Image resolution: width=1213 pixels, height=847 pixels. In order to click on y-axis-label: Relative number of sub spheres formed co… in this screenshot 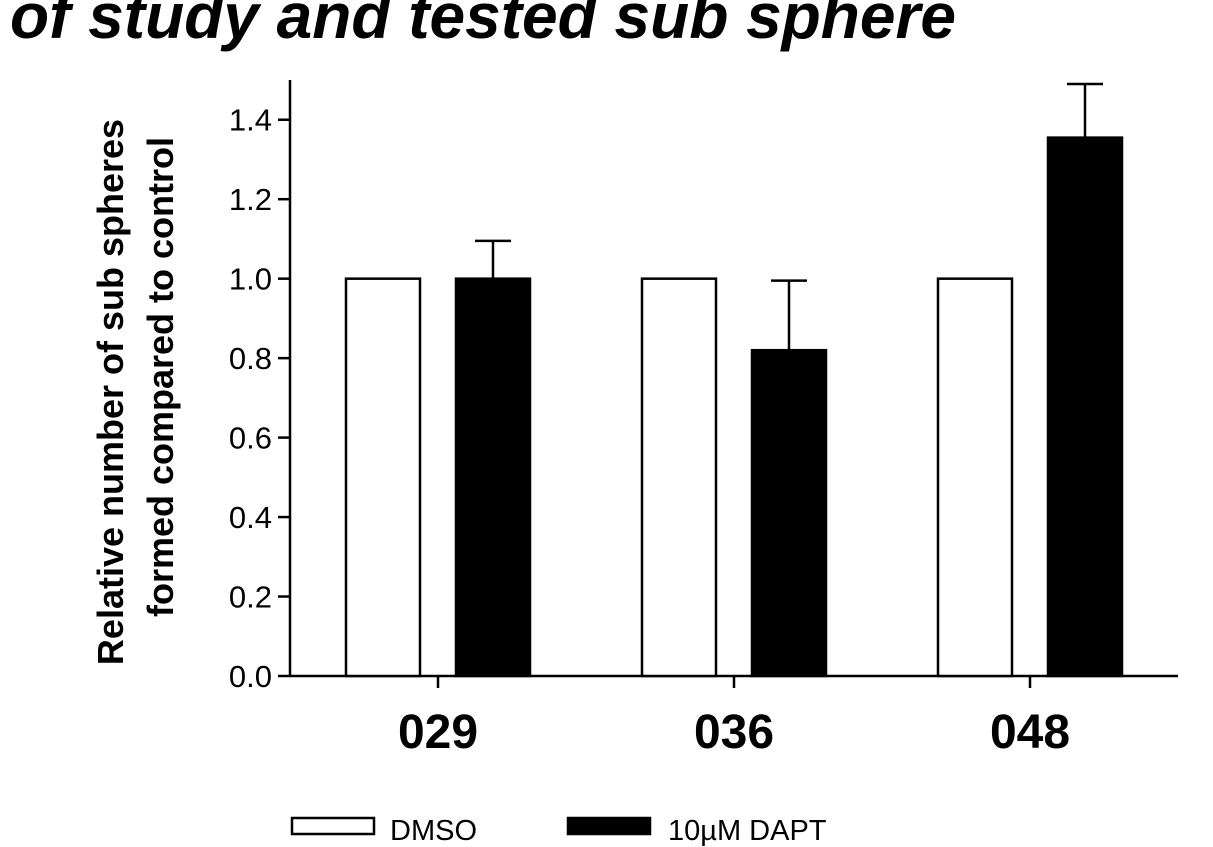, I will do `click(135, 392)`.